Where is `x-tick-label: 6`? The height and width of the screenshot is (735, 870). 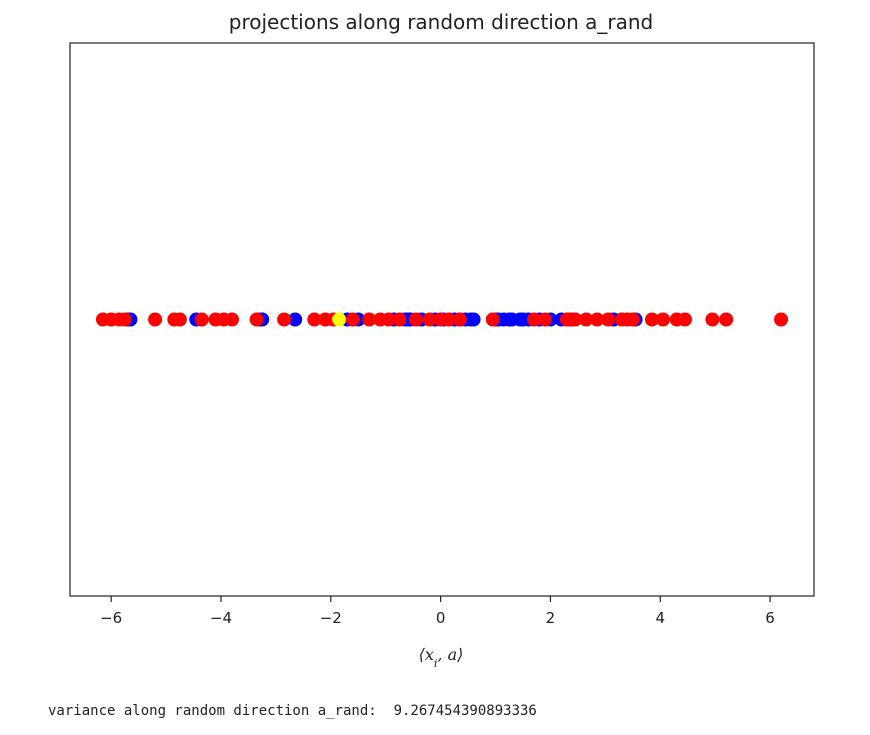
x-tick-label: 6 is located at coordinates (770, 618).